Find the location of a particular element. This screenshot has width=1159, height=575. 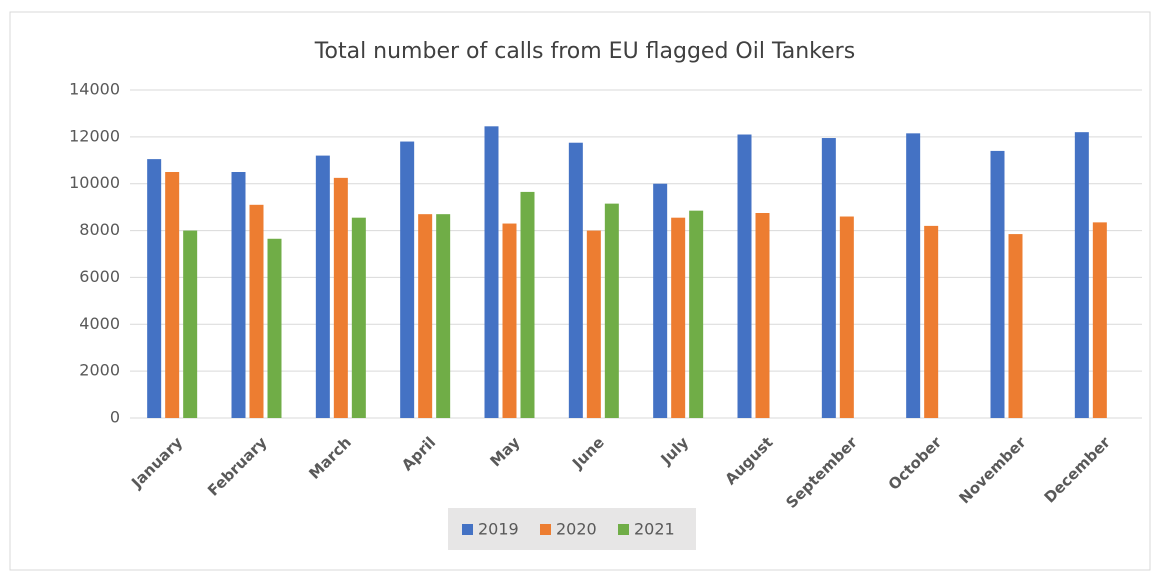

legend-box is located at coordinates (572, 529).